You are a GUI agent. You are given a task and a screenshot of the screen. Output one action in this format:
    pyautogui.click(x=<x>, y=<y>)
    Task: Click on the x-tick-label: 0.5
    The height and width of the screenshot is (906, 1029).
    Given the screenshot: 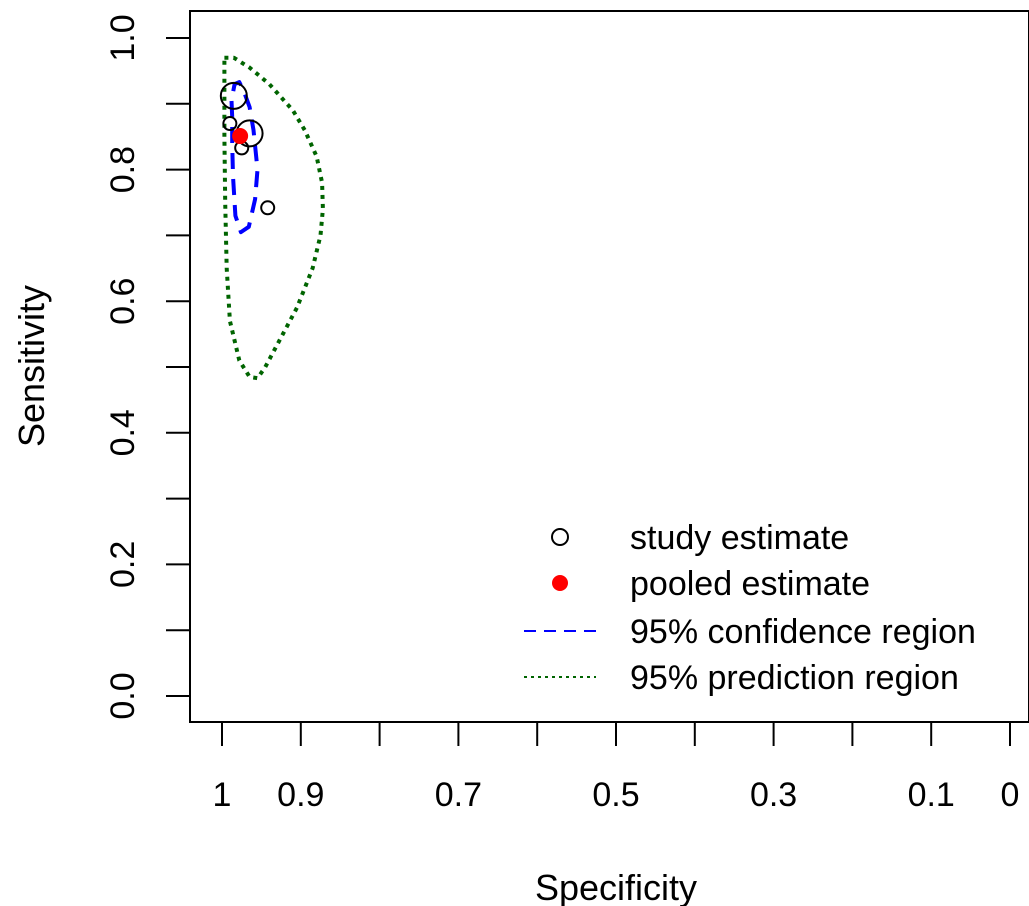 What is the action you would take?
    pyautogui.click(x=615, y=795)
    